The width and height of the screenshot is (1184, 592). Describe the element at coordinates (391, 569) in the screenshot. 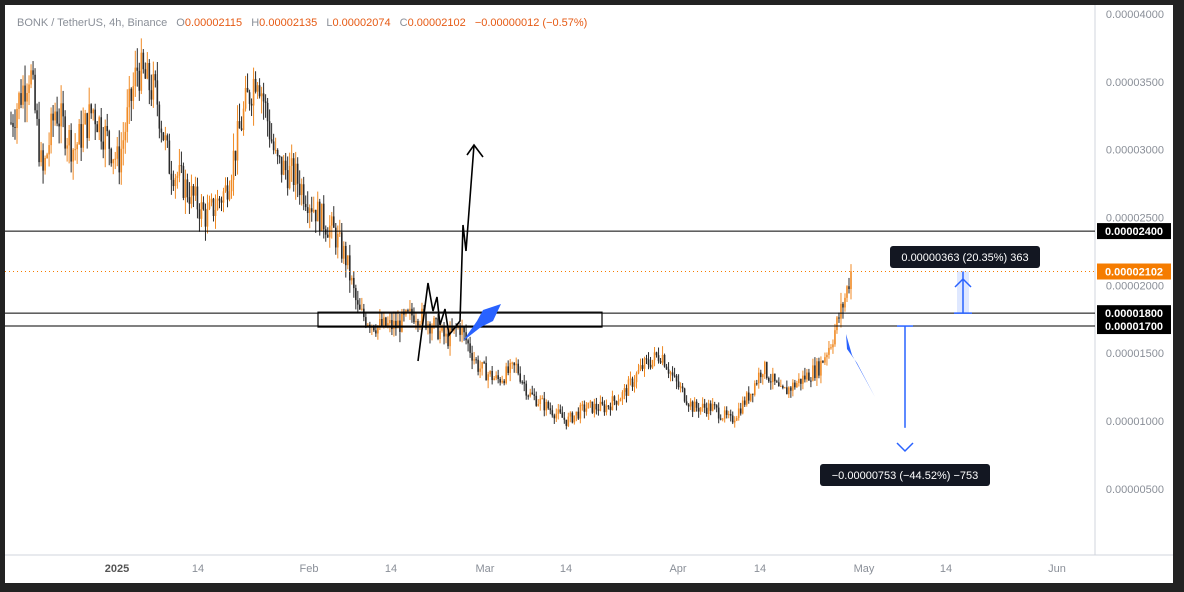

I see `time-tick-label: 14` at that location.